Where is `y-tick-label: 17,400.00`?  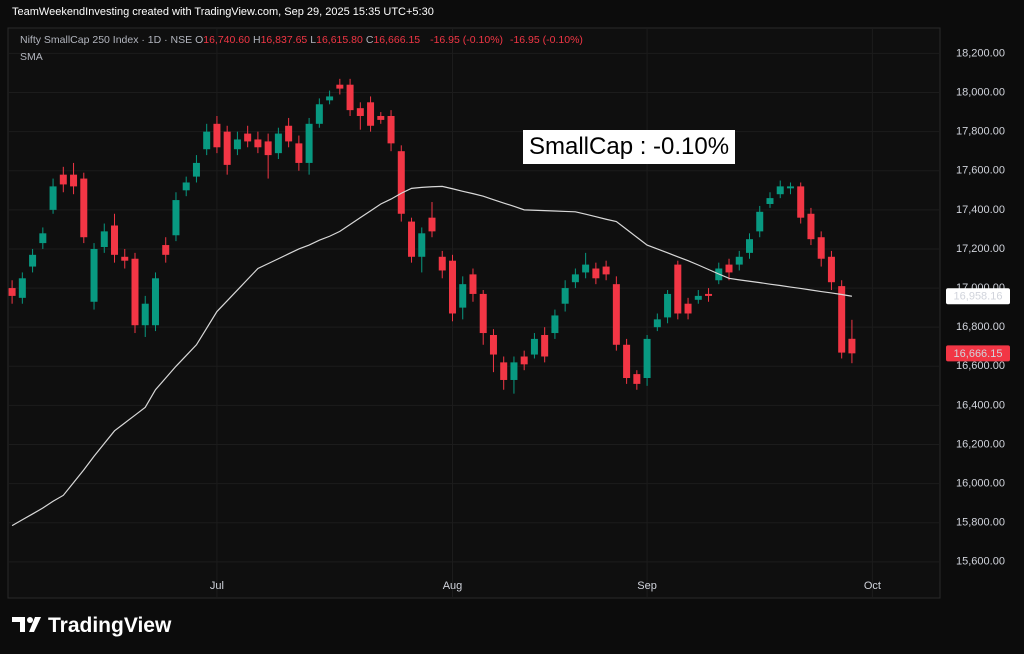
y-tick-label: 17,400.00 is located at coordinates (980, 210).